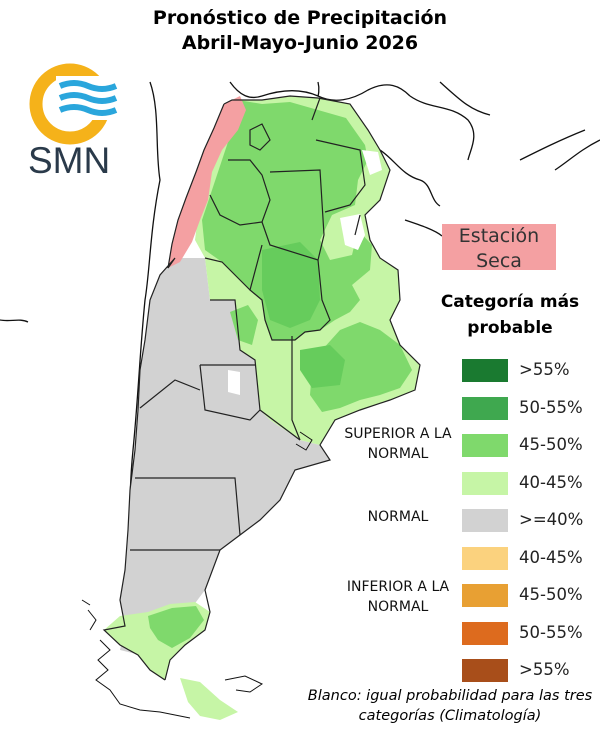 This screenshot has width=600, height=735. Describe the element at coordinates (398, 444) in the screenshot. I see `legend-group-superior: SUPERIOR A LA NORMAL` at that location.